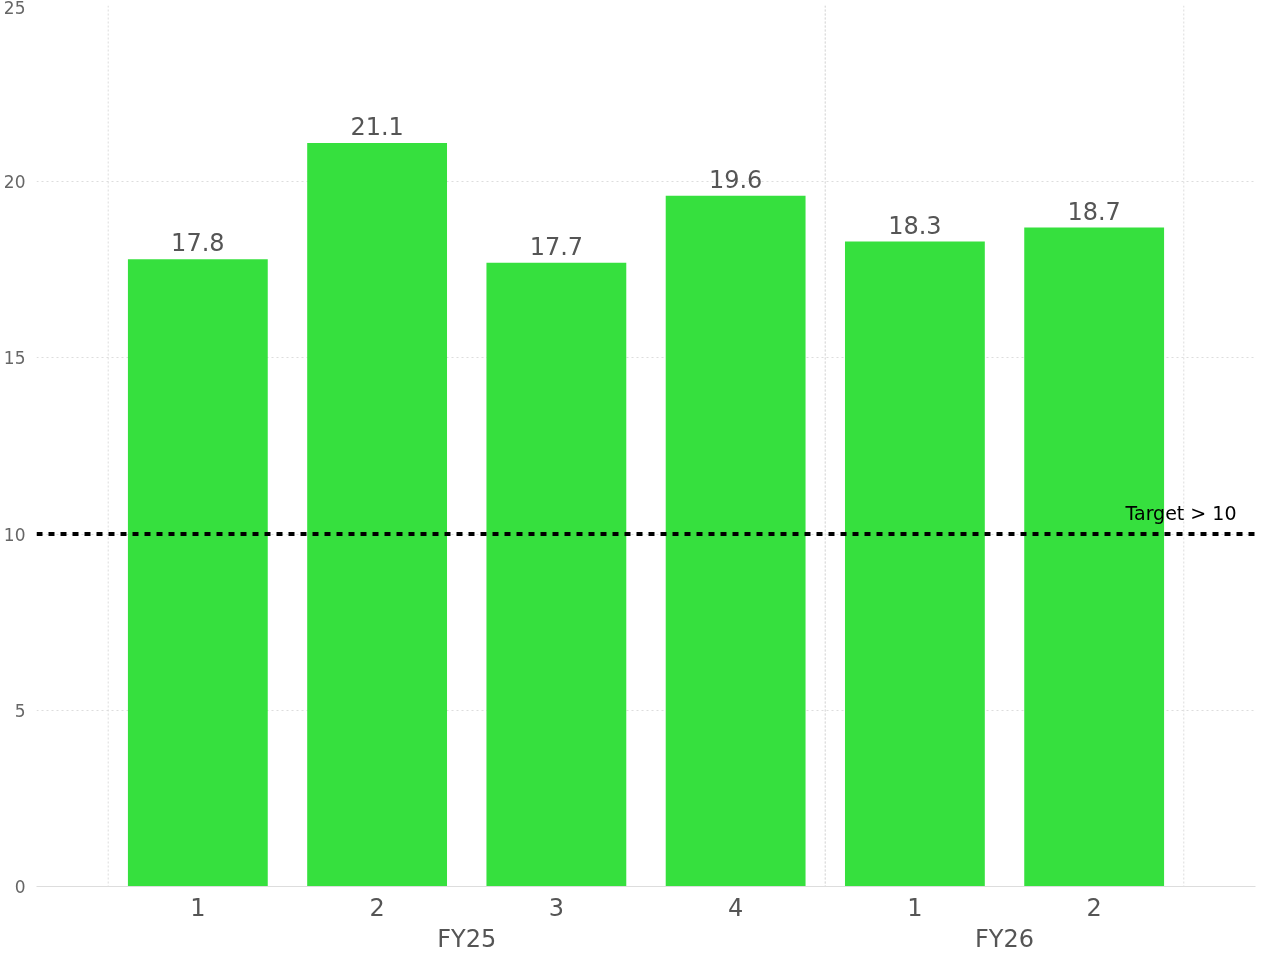  What do you see at coordinates (377, 126) in the screenshot?
I see `data-label: 21.1` at bounding box center [377, 126].